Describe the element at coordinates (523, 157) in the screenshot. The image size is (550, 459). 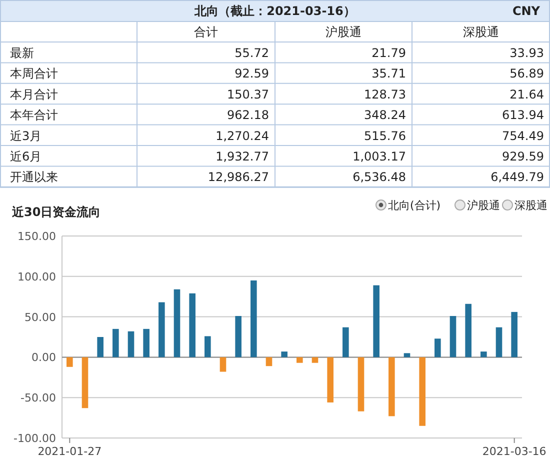
I see `text: 929.59` at that location.